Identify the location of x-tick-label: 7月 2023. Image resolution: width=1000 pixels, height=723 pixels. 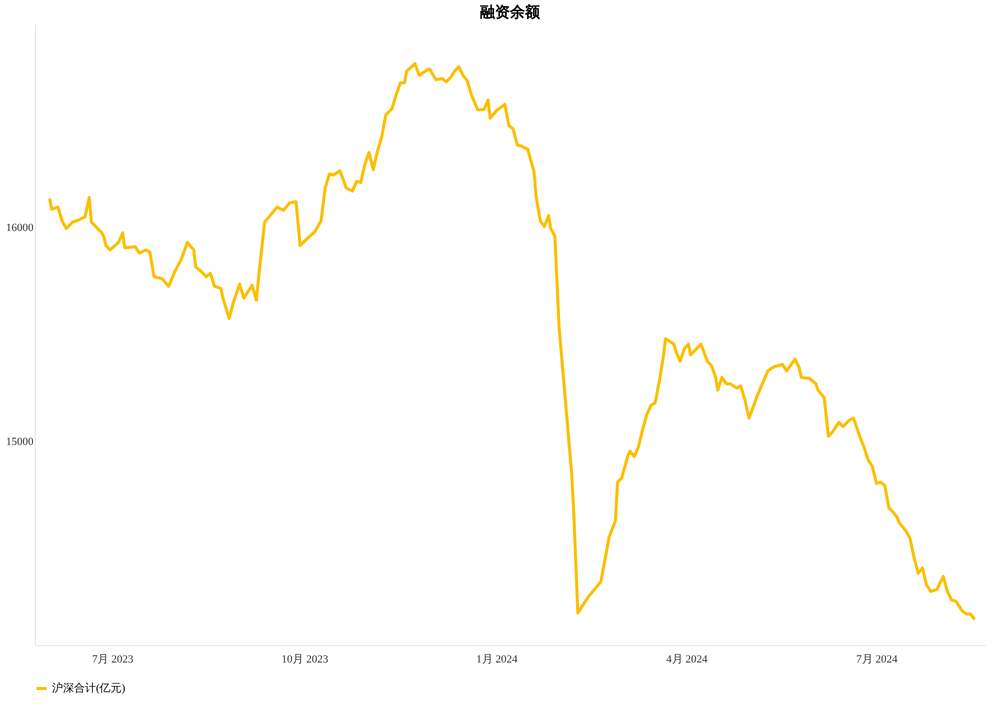
(113, 660).